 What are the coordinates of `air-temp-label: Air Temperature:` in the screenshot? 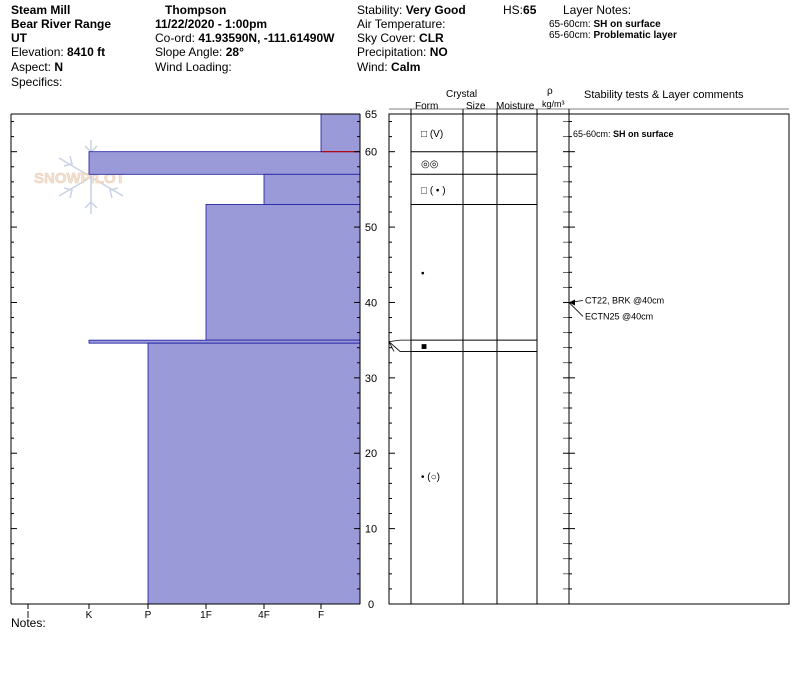 It's located at (401, 24).